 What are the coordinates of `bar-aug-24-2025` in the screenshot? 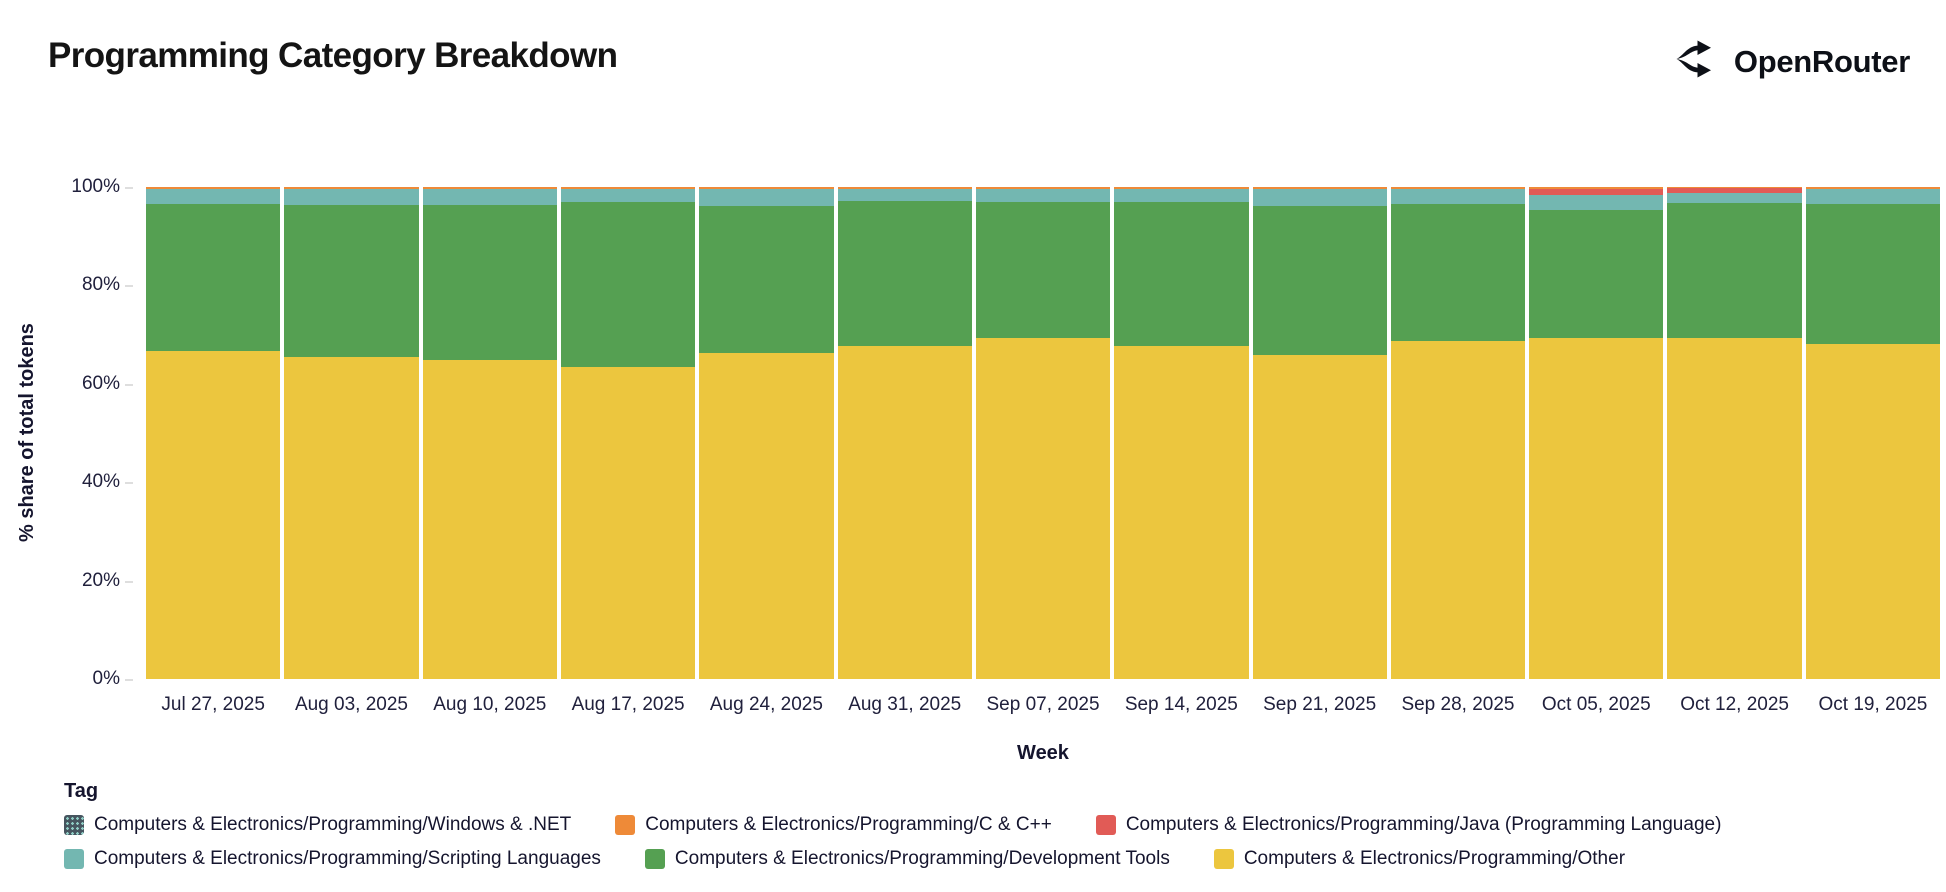 It's located at (766, 433).